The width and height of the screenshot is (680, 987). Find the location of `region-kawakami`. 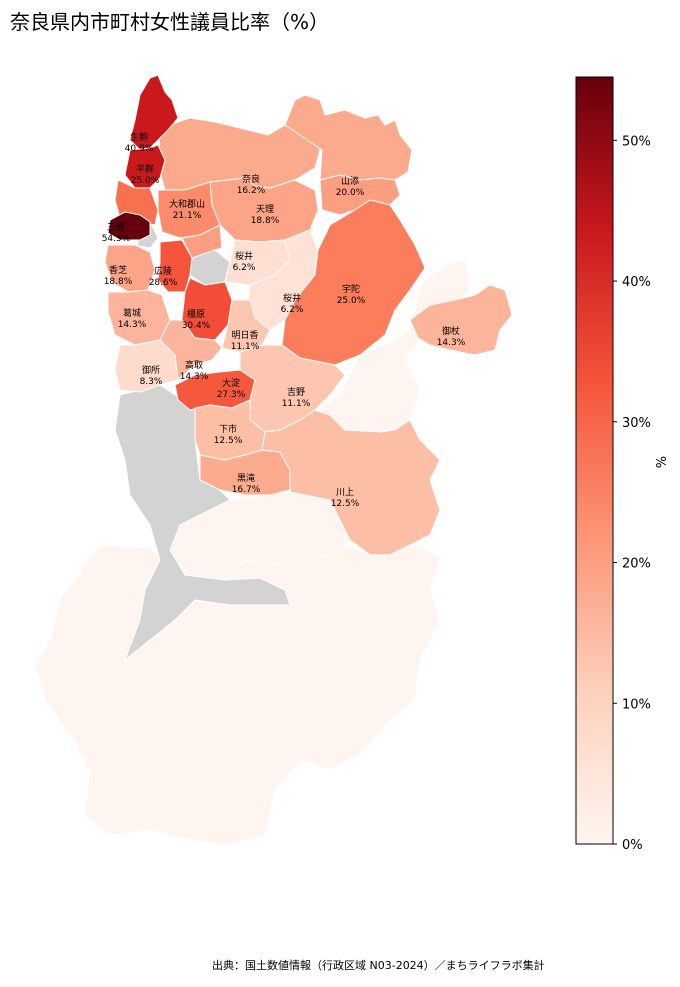

region-kawakami is located at coordinates (351, 482).